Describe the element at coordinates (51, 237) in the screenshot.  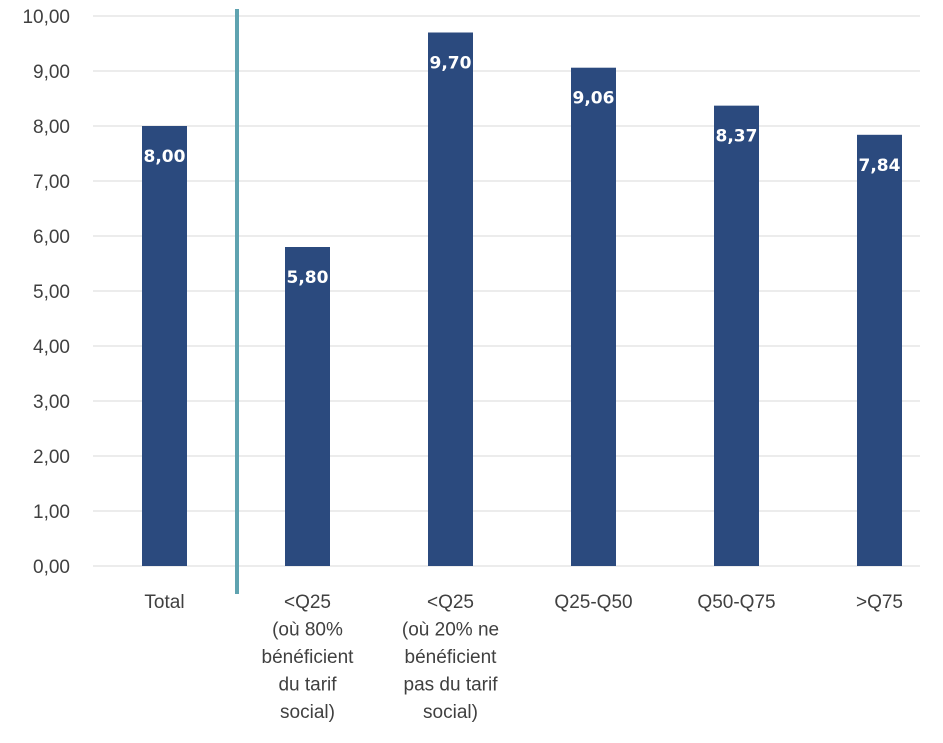
I see `y-tick-label: 6,00` at that location.